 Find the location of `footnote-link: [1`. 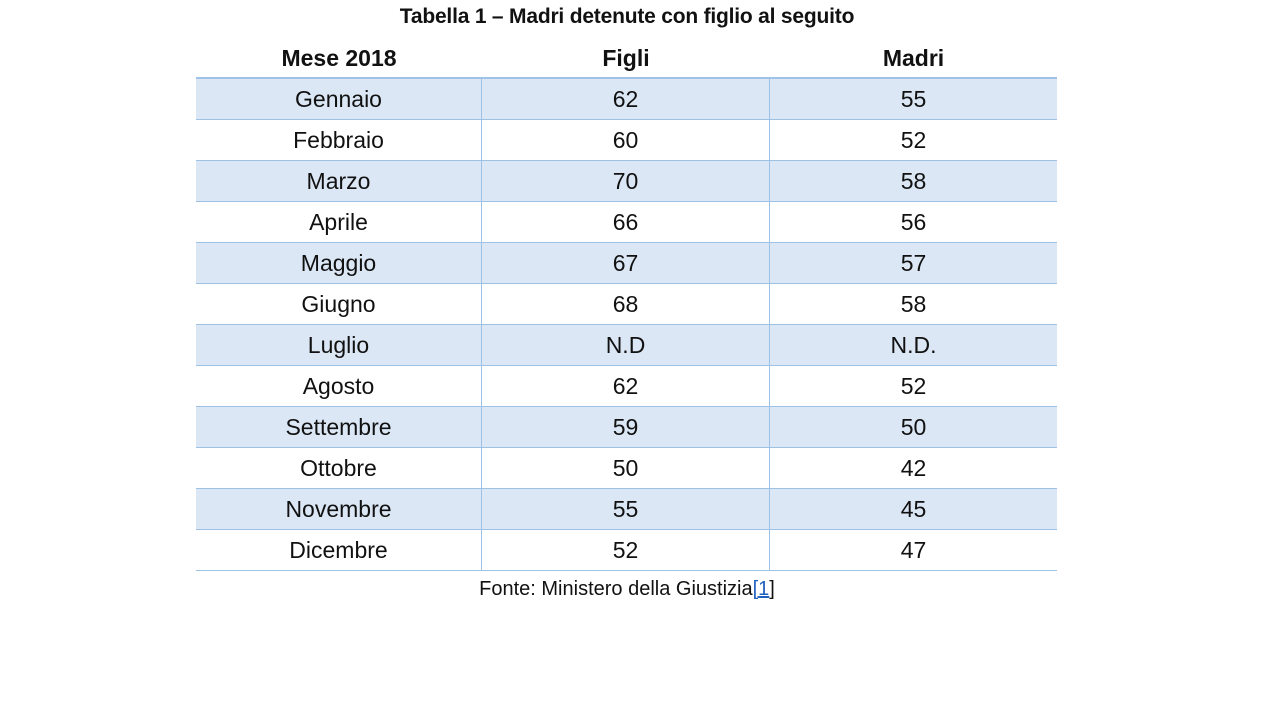

footnote-link: [1 is located at coordinates (761, 589).